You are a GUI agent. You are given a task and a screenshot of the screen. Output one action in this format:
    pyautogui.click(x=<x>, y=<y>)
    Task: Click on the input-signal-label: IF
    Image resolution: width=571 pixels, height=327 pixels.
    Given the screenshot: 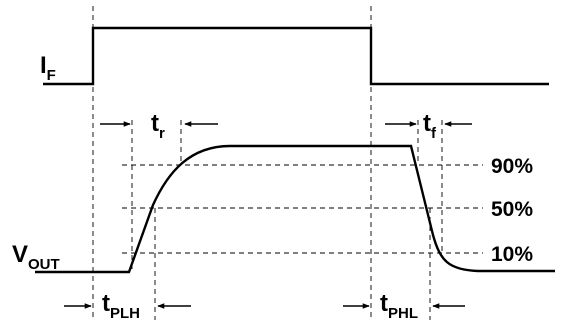 What is the action you would take?
    pyautogui.click(x=48, y=68)
    